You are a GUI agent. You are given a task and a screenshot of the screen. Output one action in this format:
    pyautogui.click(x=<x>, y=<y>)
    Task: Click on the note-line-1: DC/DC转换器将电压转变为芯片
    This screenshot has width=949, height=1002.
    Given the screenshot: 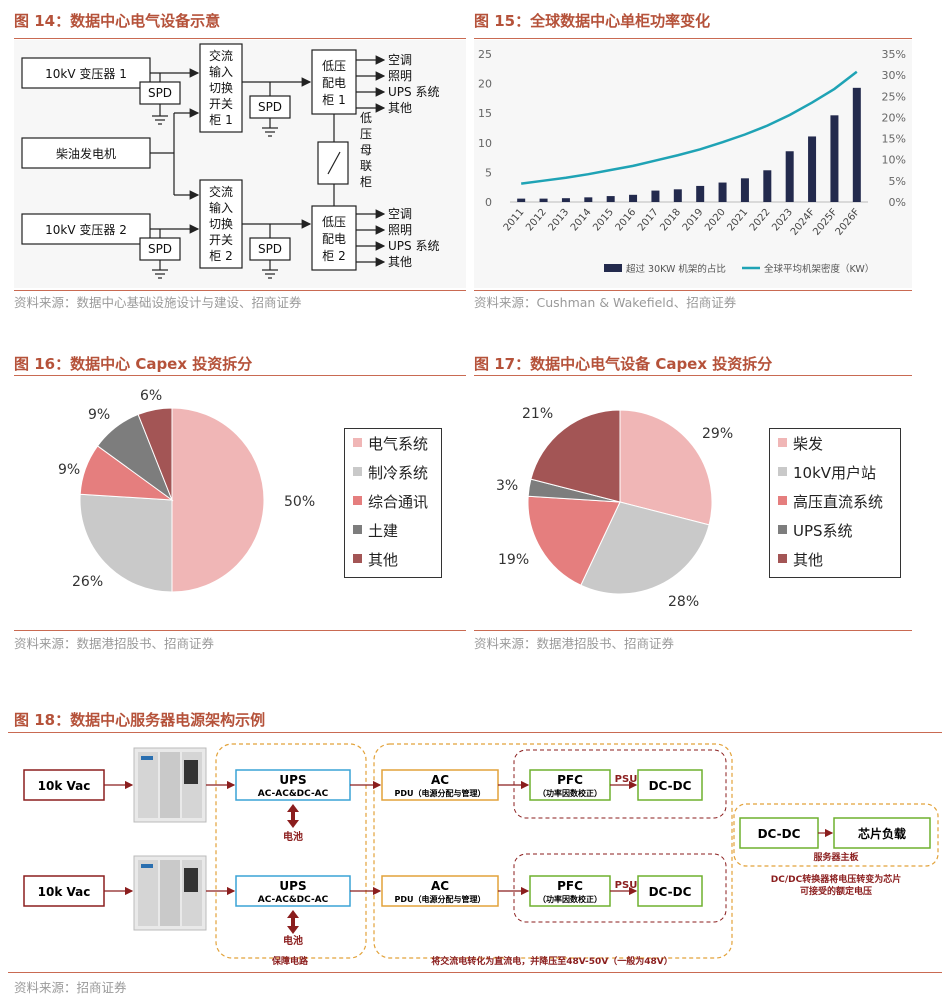 What is the action you would take?
    pyautogui.click(x=836, y=879)
    